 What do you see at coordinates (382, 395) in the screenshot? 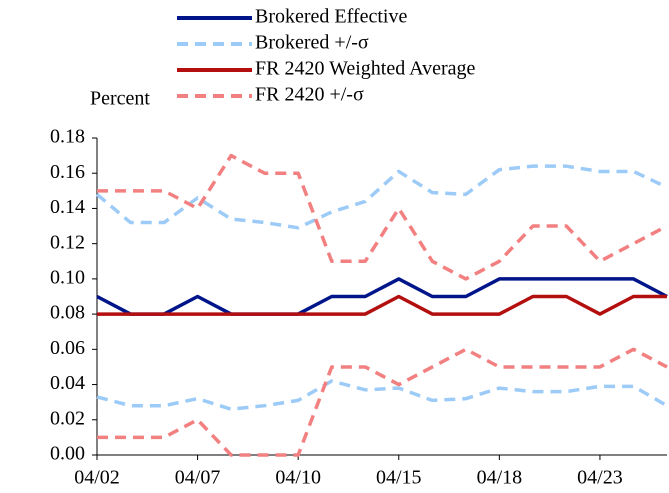
I see `series-line-lower` at bounding box center [382, 395].